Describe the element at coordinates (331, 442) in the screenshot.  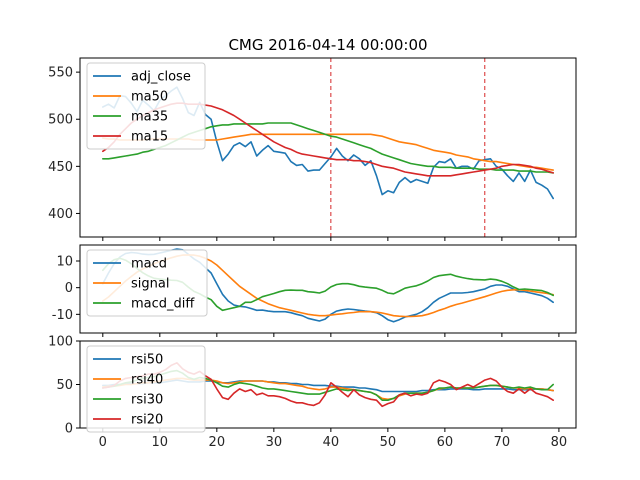
I see `x-tick-label: 40` at that location.